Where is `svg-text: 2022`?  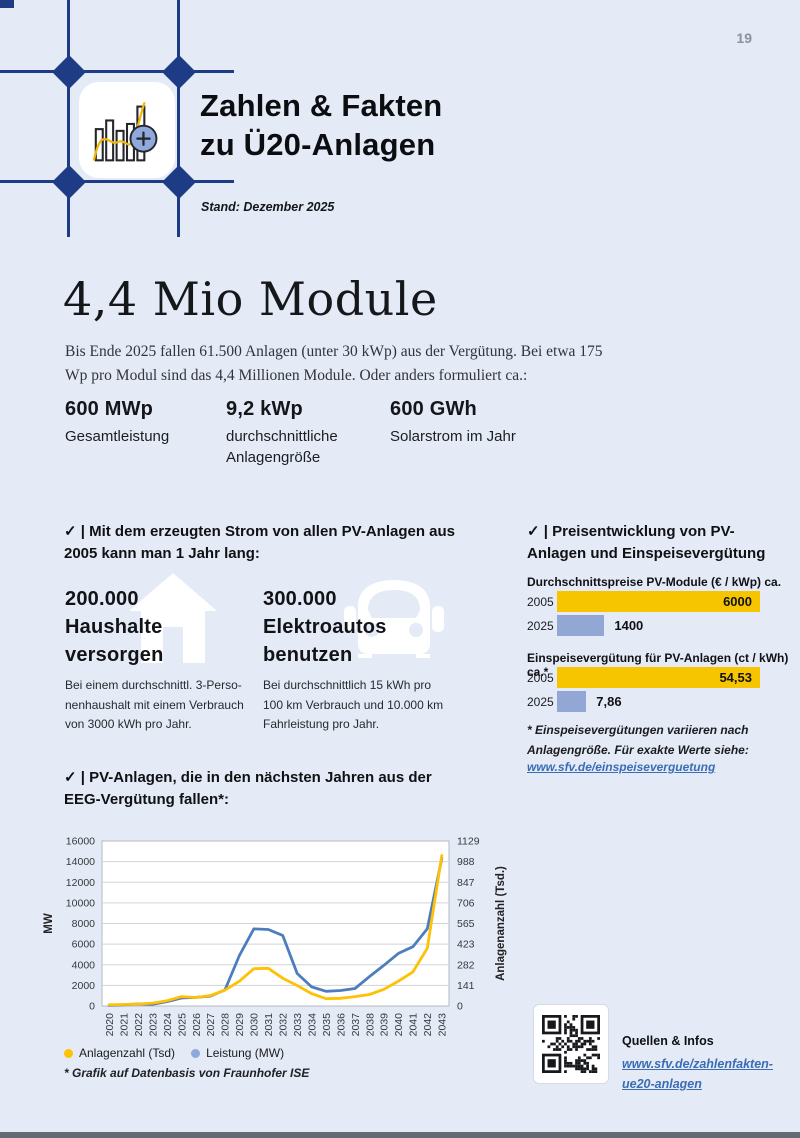 svg-text: 2022 is located at coordinates (139, 1025).